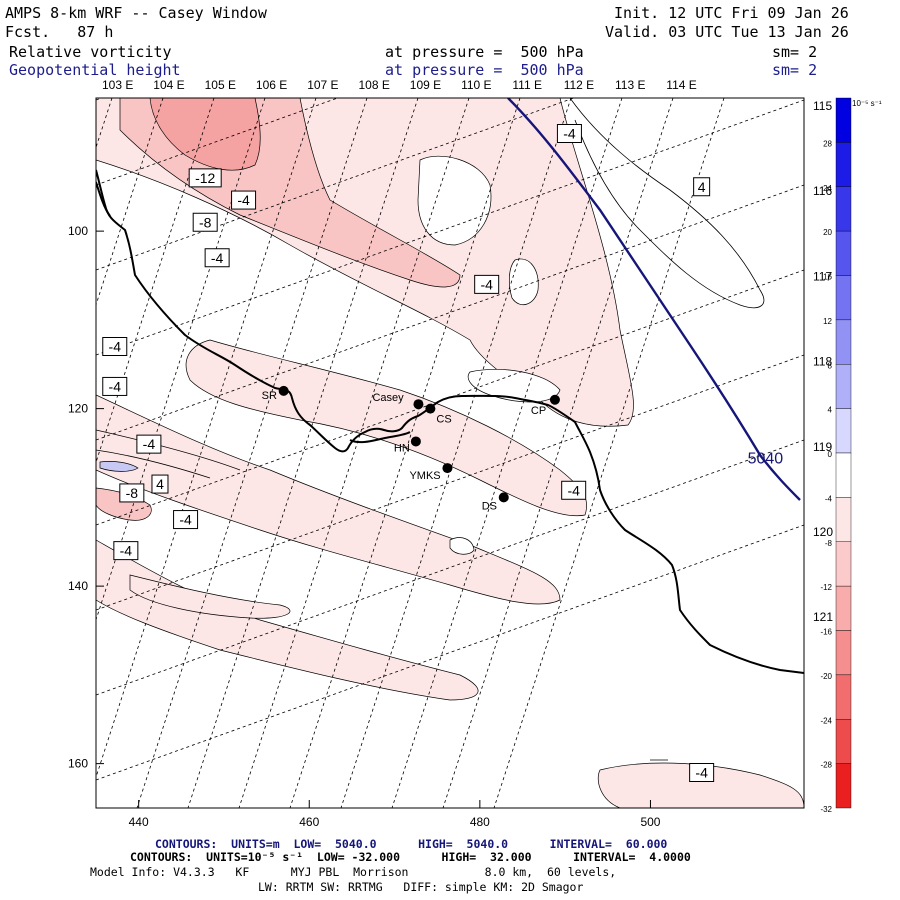  Describe the element at coordinates (424, 476) in the screenshot. I see `station-label: YMKS` at that location.